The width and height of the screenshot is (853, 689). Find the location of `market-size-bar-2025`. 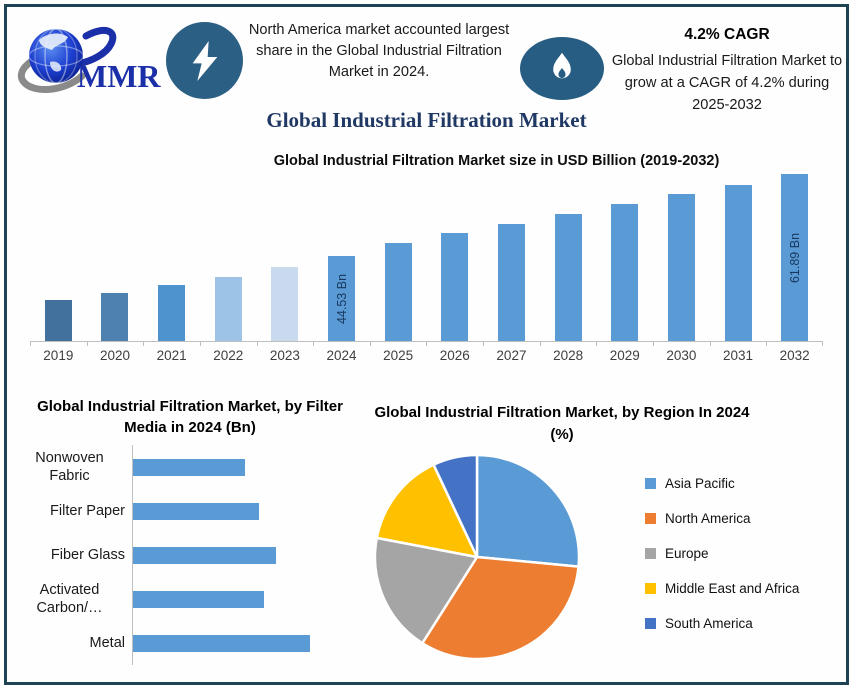

market-size-bar-2025 is located at coordinates (398, 292).